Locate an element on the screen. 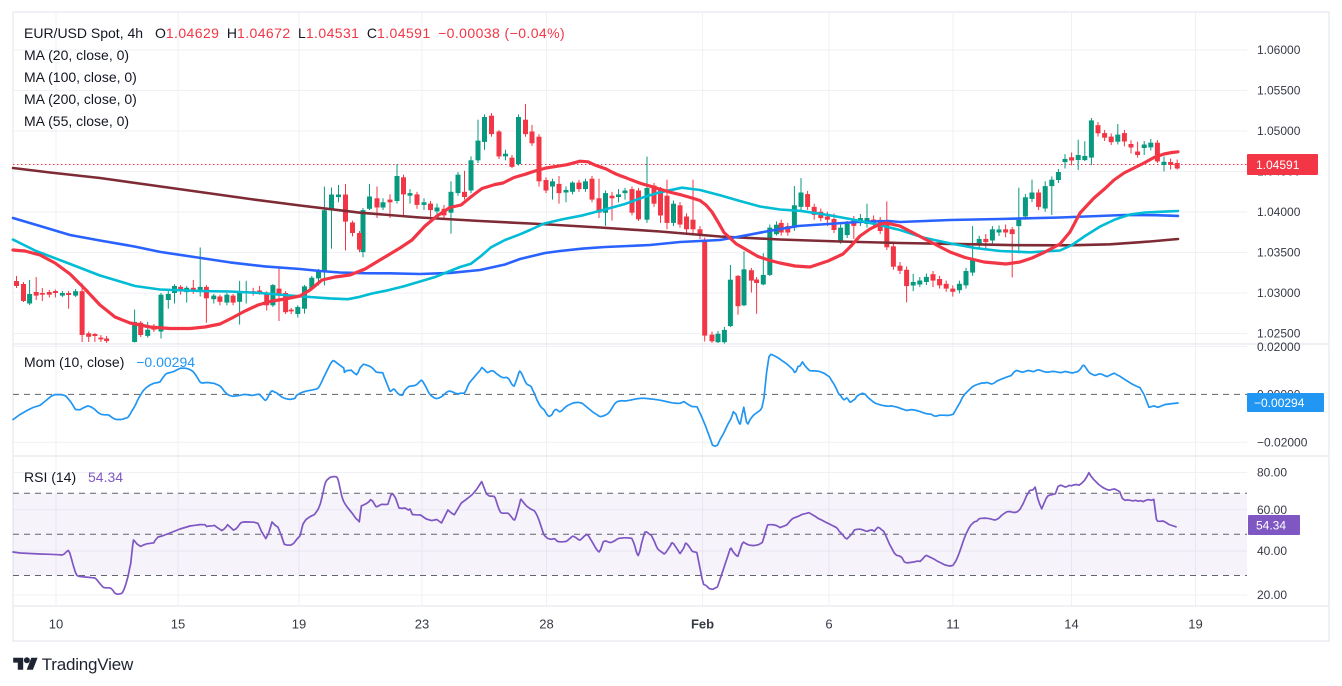 The image size is (1342, 686). svg-text: 1.05500 is located at coordinates (1279, 91).